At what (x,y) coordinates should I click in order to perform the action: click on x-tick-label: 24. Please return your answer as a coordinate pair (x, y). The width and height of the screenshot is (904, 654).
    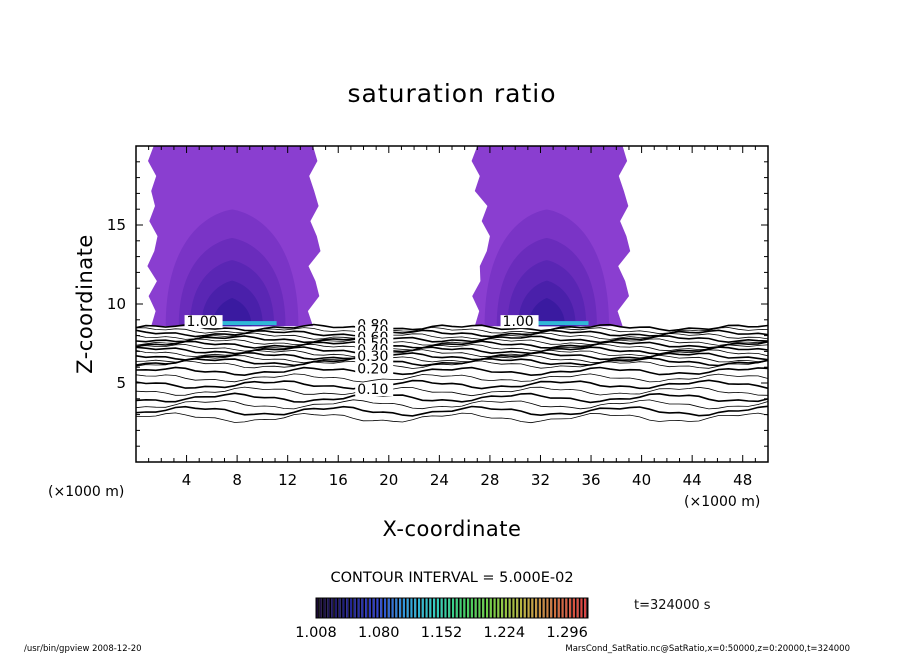
    Looking at the image, I should click on (439, 480).